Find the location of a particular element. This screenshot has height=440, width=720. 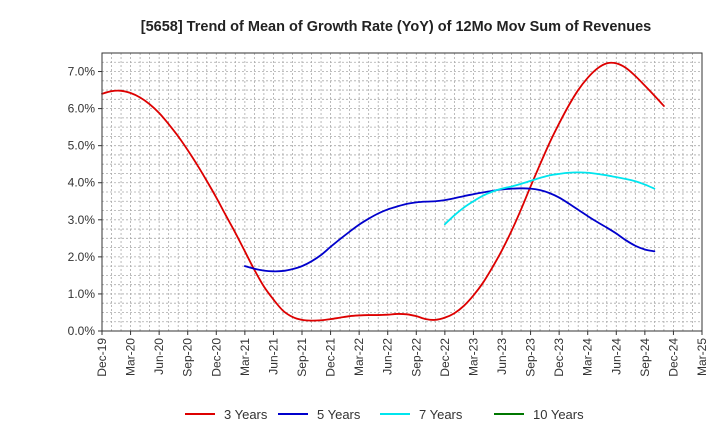

legend: 3 Years 5 Years 7 Years 10 Years is located at coordinates (384, 414).